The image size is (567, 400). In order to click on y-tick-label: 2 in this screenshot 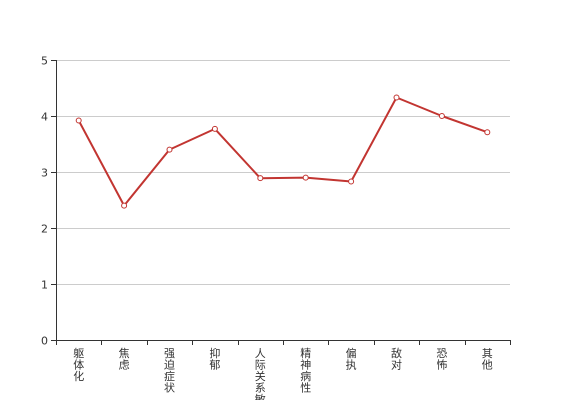, I will do `click(44, 229)`.